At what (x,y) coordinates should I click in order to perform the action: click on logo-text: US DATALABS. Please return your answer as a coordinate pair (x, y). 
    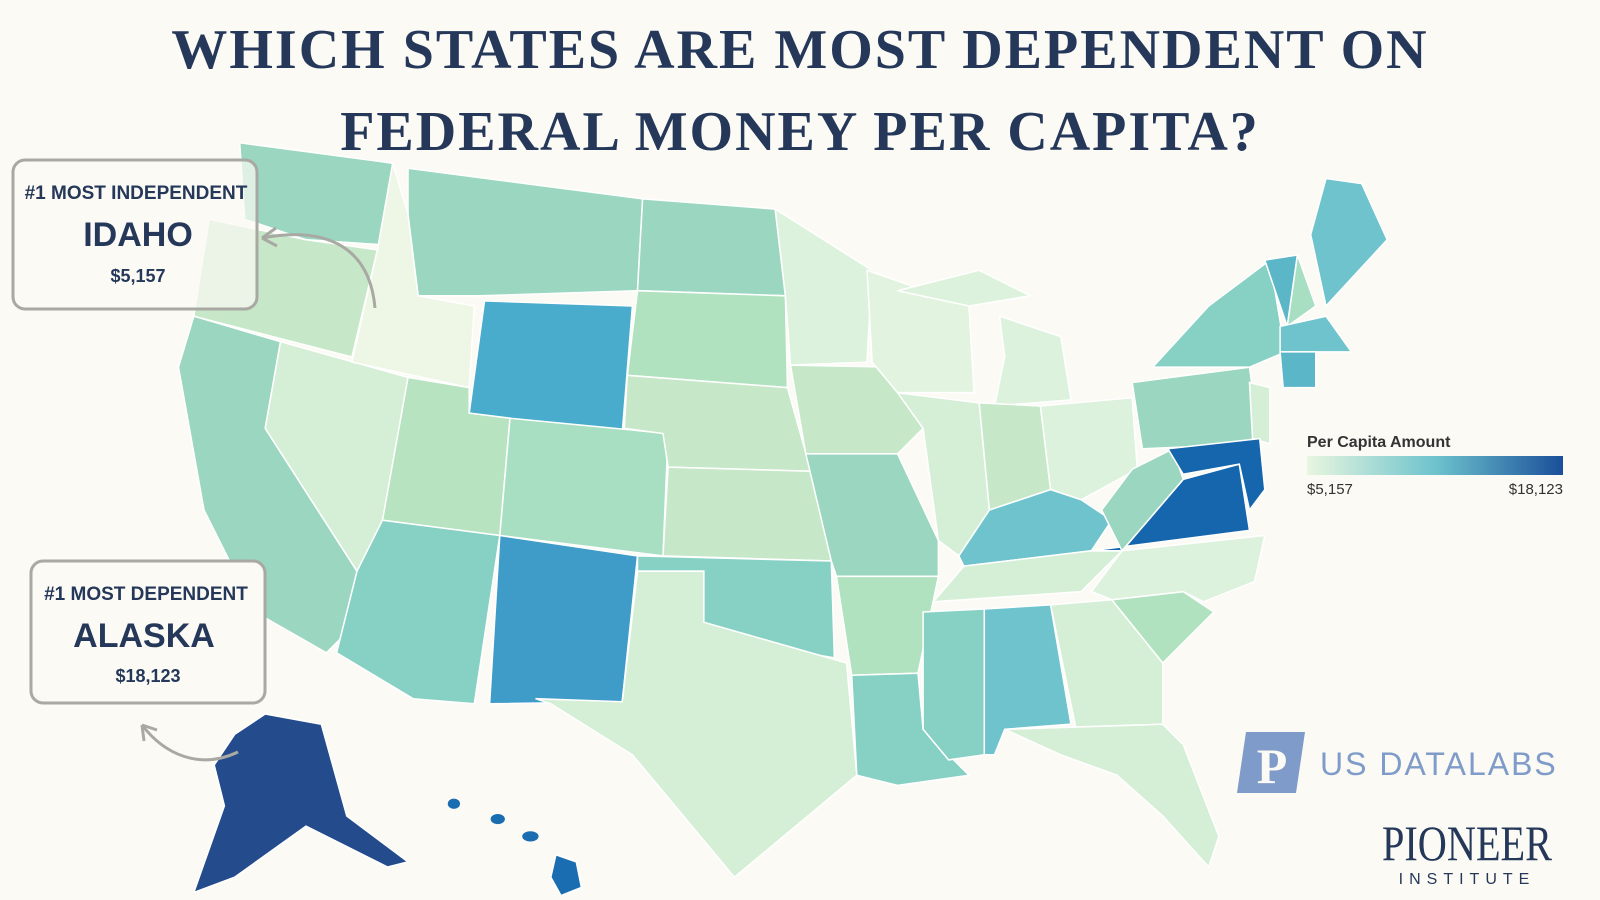
    Looking at the image, I should click on (1439, 764).